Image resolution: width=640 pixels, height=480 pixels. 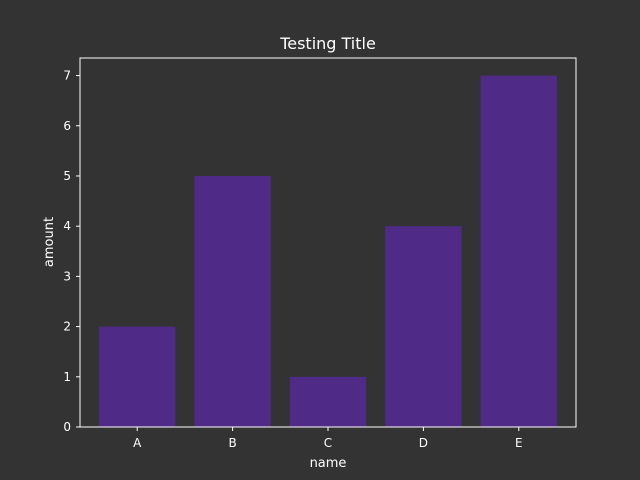 I want to click on chart-title: Testing Title, so click(x=327, y=43).